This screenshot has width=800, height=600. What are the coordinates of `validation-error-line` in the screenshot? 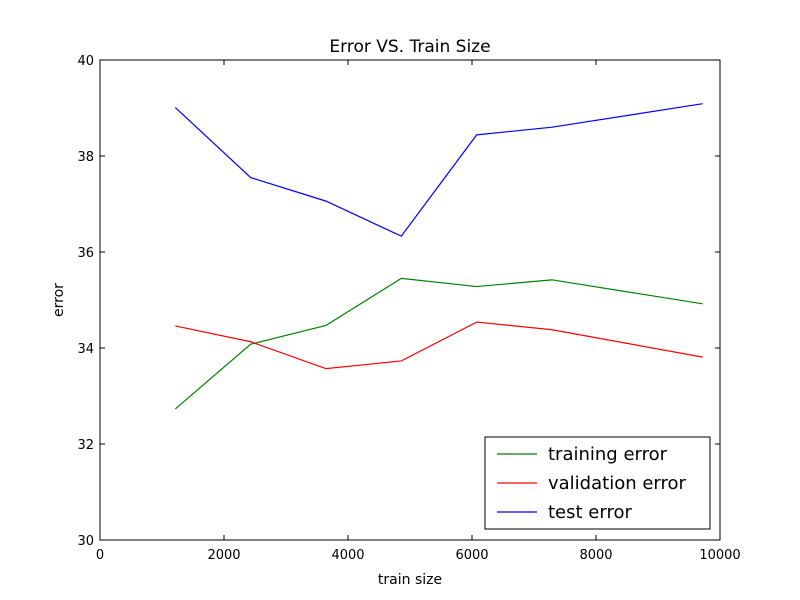 It's located at (439, 345).